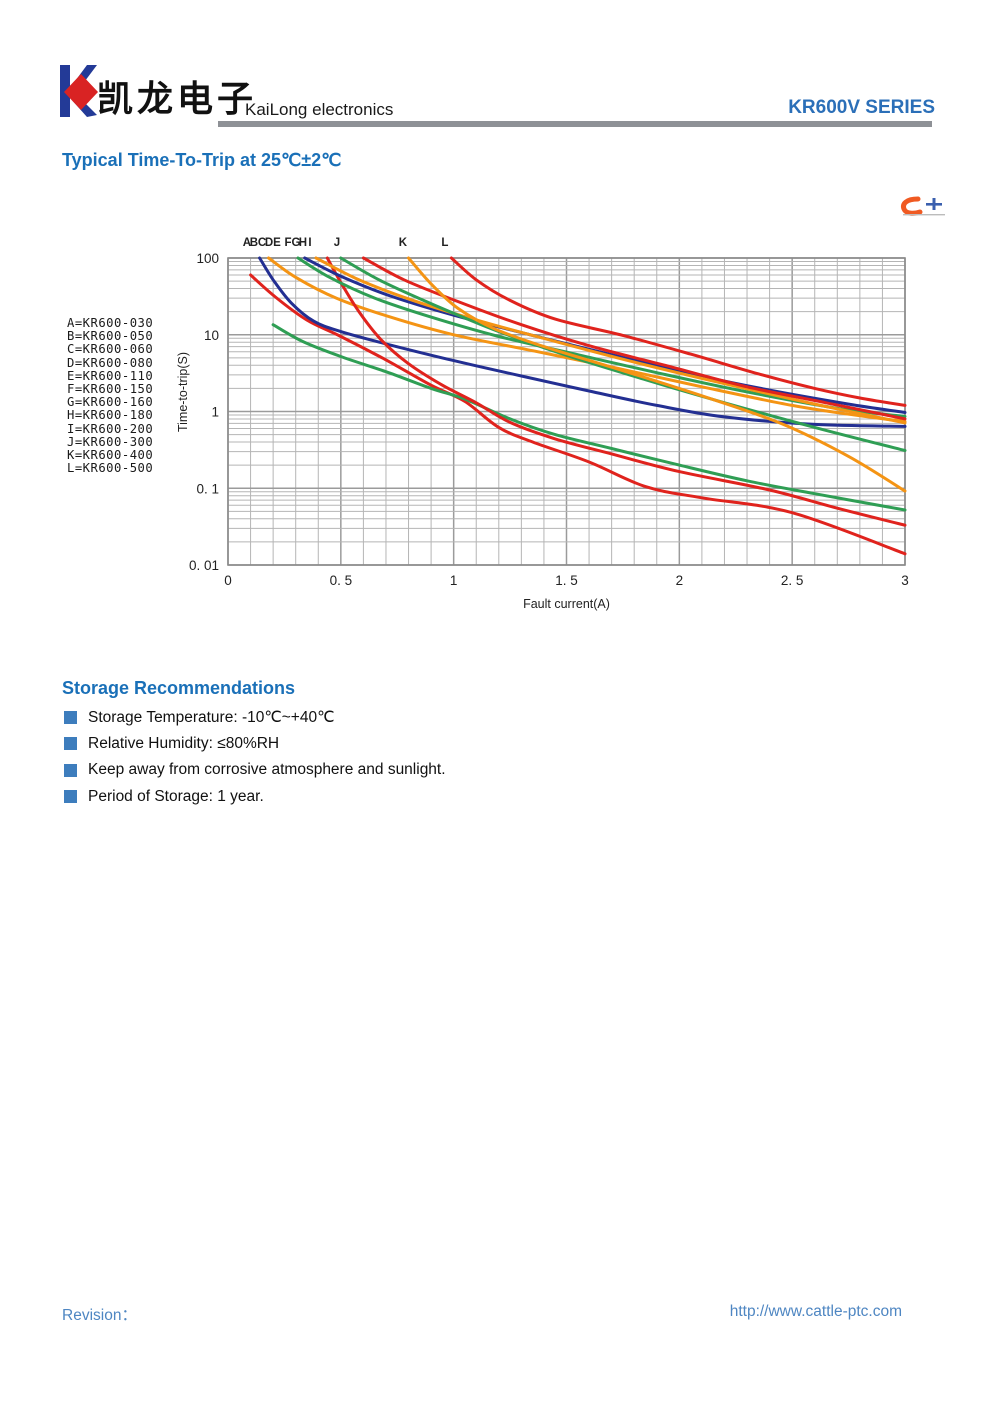 The image size is (1000, 1414). Describe the element at coordinates (341, 580) in the screenshot. I see `x-tick-label: 0. 5` at that location.